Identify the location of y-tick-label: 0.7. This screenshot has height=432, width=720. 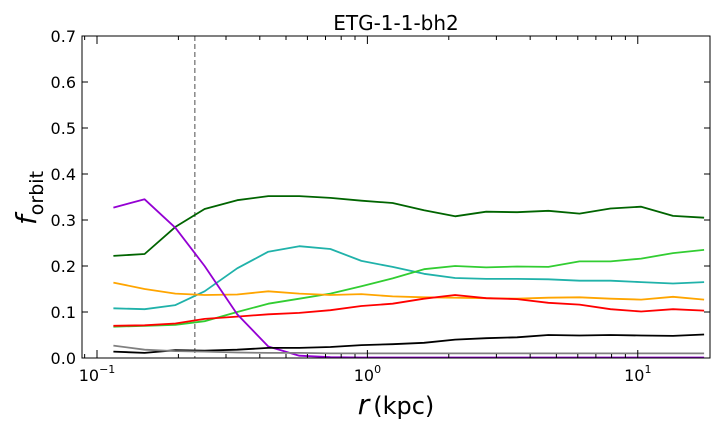
(63, 36).